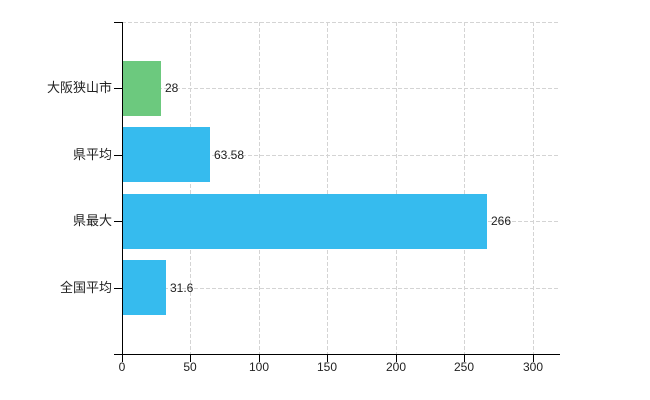 The image size is (650, 400). Describe the element at coordinates (172, 88) in the screenshot. I see `bar-value-label: 28` at that location.